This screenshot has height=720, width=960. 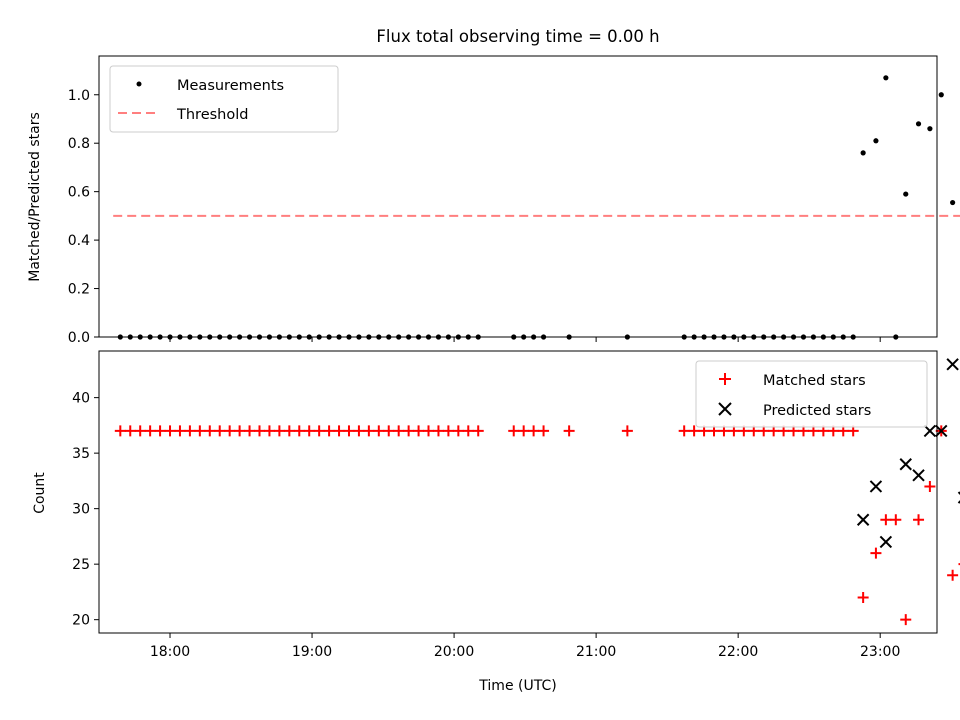 I want to click on legend-predicted-label: Predicted stars, so click(x=817, y=411).